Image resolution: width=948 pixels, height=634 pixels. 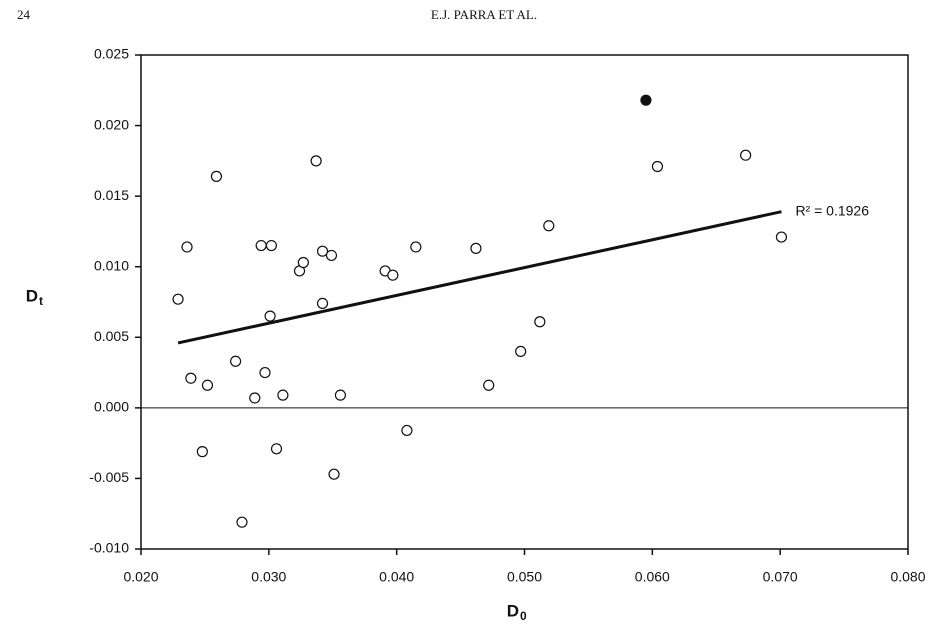 I want to click on trend-line, so click(x=479, y=277).